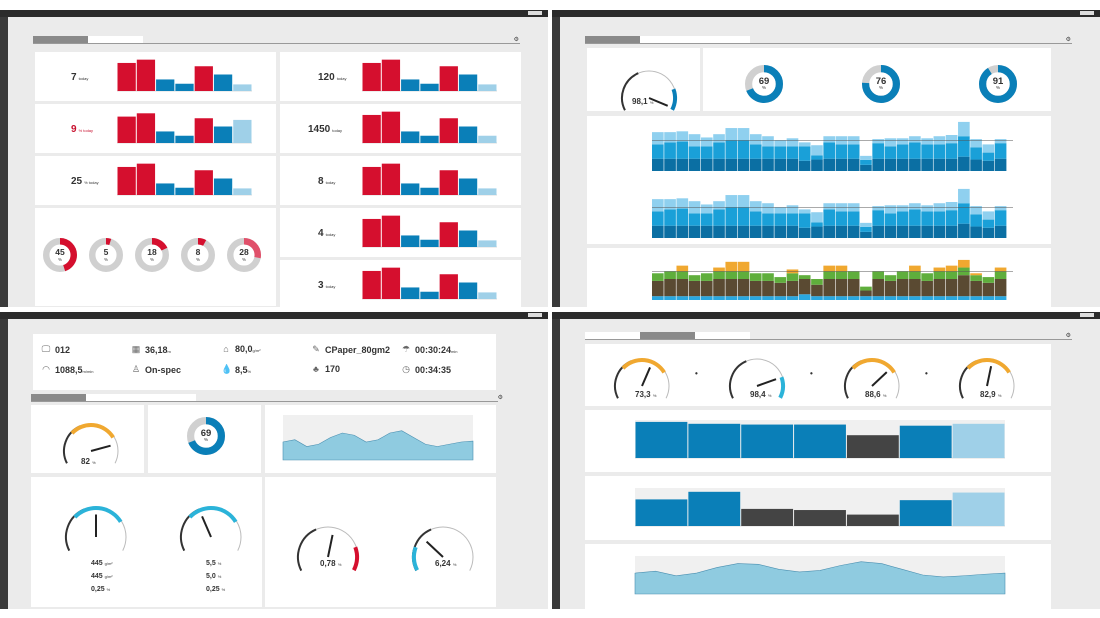 This screenshot has height=618, width=1100. I want to click on donut-unit: %, so click(206, 440).